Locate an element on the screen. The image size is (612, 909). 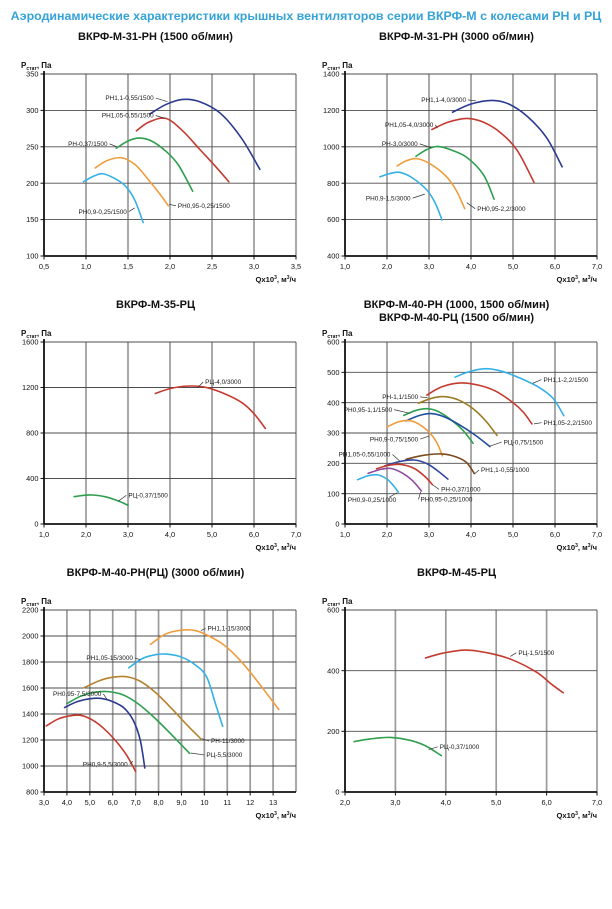
curve-РН0,9-1,5/3000 is located at coordinates (410, 196).